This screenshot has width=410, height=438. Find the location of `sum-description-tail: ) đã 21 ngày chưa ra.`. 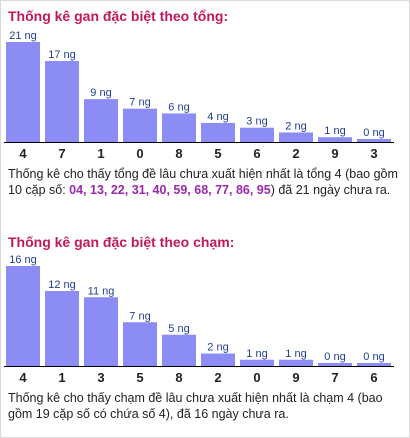

sum-description-tail: ) đã 21 ngày chưa ra. is located at coordinates (330, 190).